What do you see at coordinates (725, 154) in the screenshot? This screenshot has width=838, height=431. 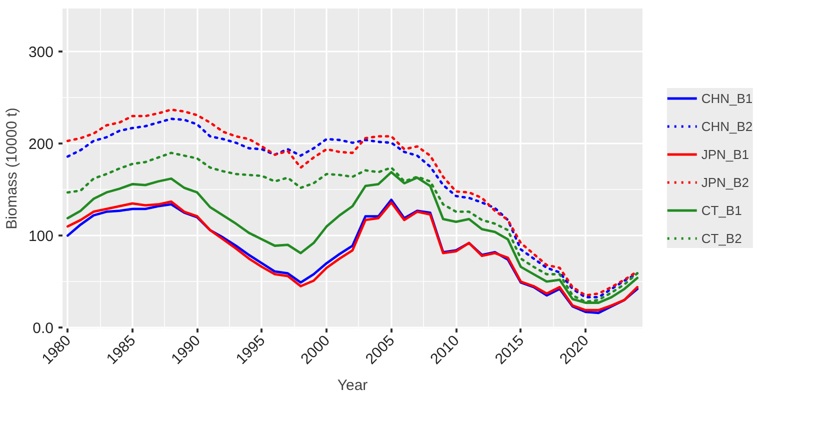 I see `legend-label: JPN_B1` at bounding box center [725, 154].